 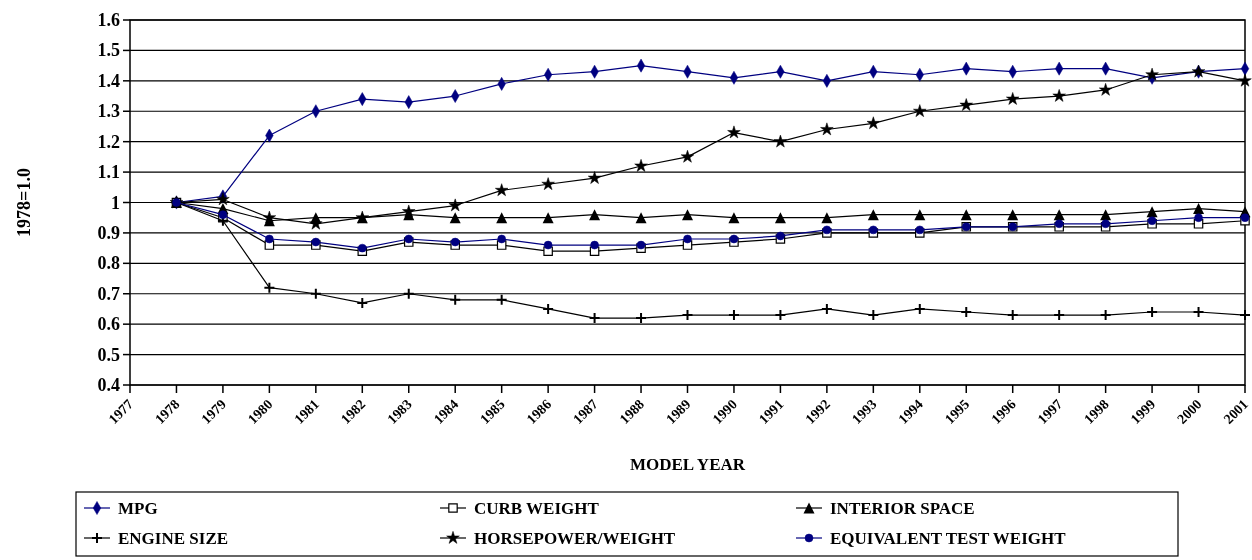 What do you see at coordinates (108, 263) in the screenshot?
I see `y-tick-label: 0.8` at bounding box center [108, 263].